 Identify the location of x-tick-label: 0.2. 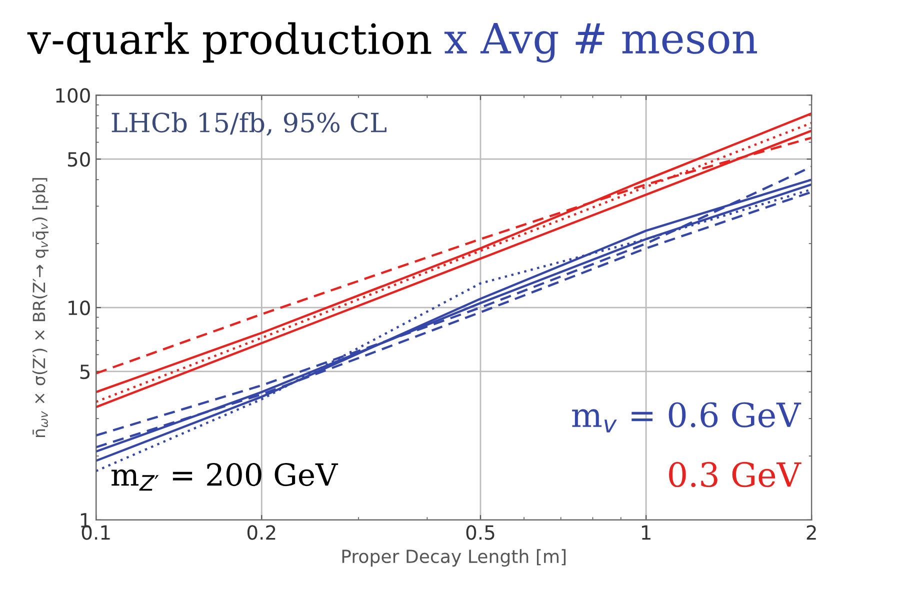
(261, 532).